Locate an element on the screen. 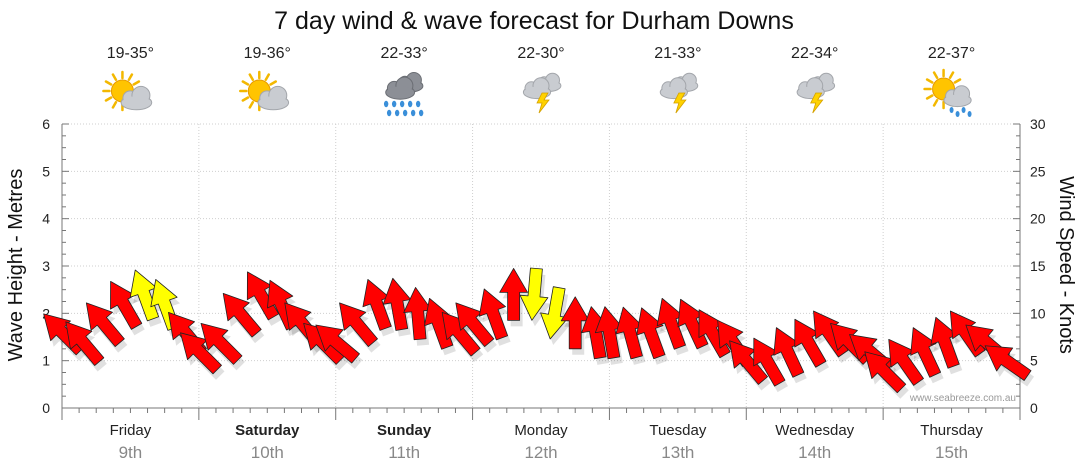 The image size is (1080, 475). left-tick-label: 2 is located at coordinates (46, 313).